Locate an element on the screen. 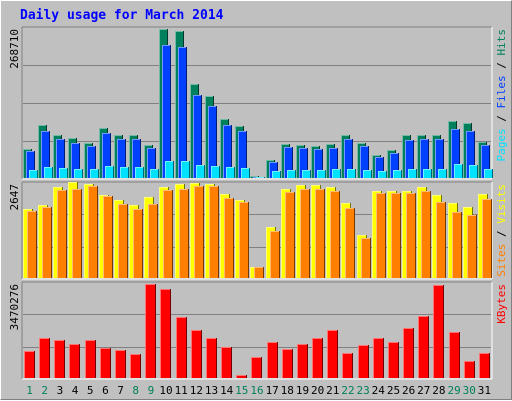 The height and width of the screenshot is (401, 512). day-label-20: 20 is located at coordinates (317, 390).